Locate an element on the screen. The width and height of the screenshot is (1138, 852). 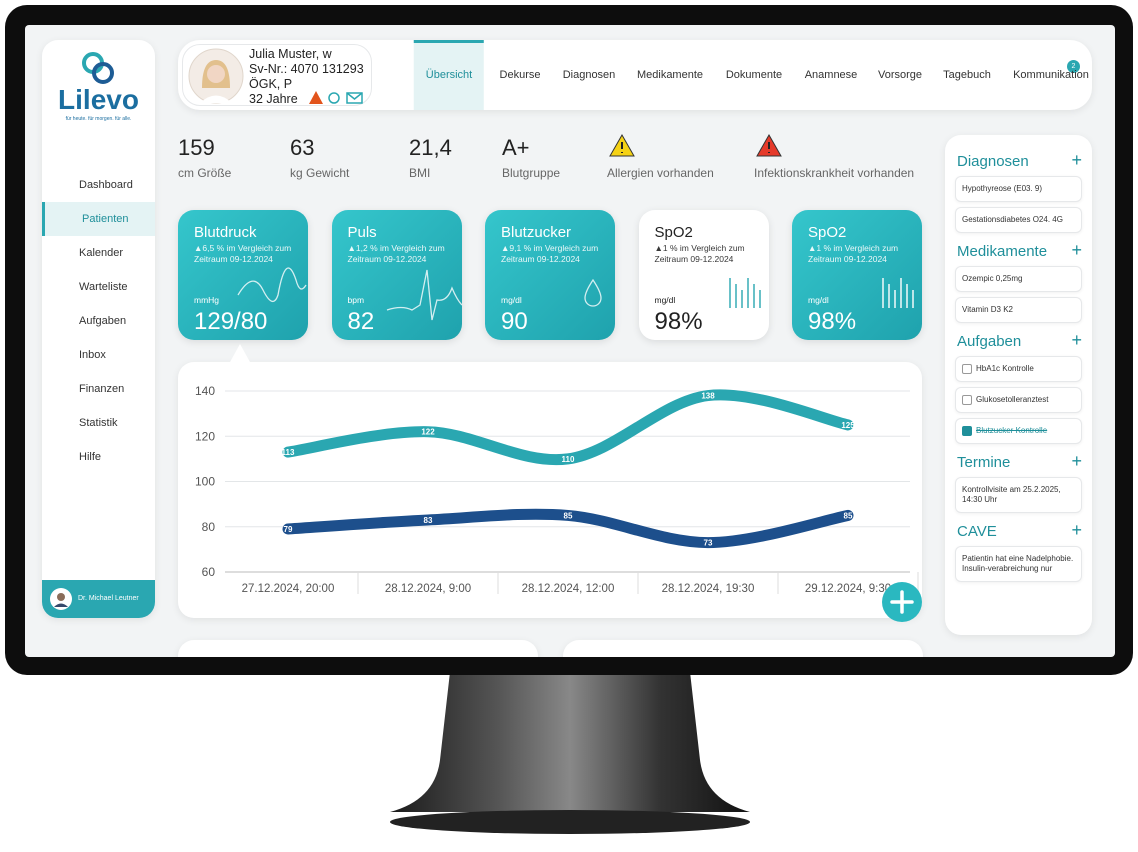
tab: Dekurse is located at coordinates (520, 75).